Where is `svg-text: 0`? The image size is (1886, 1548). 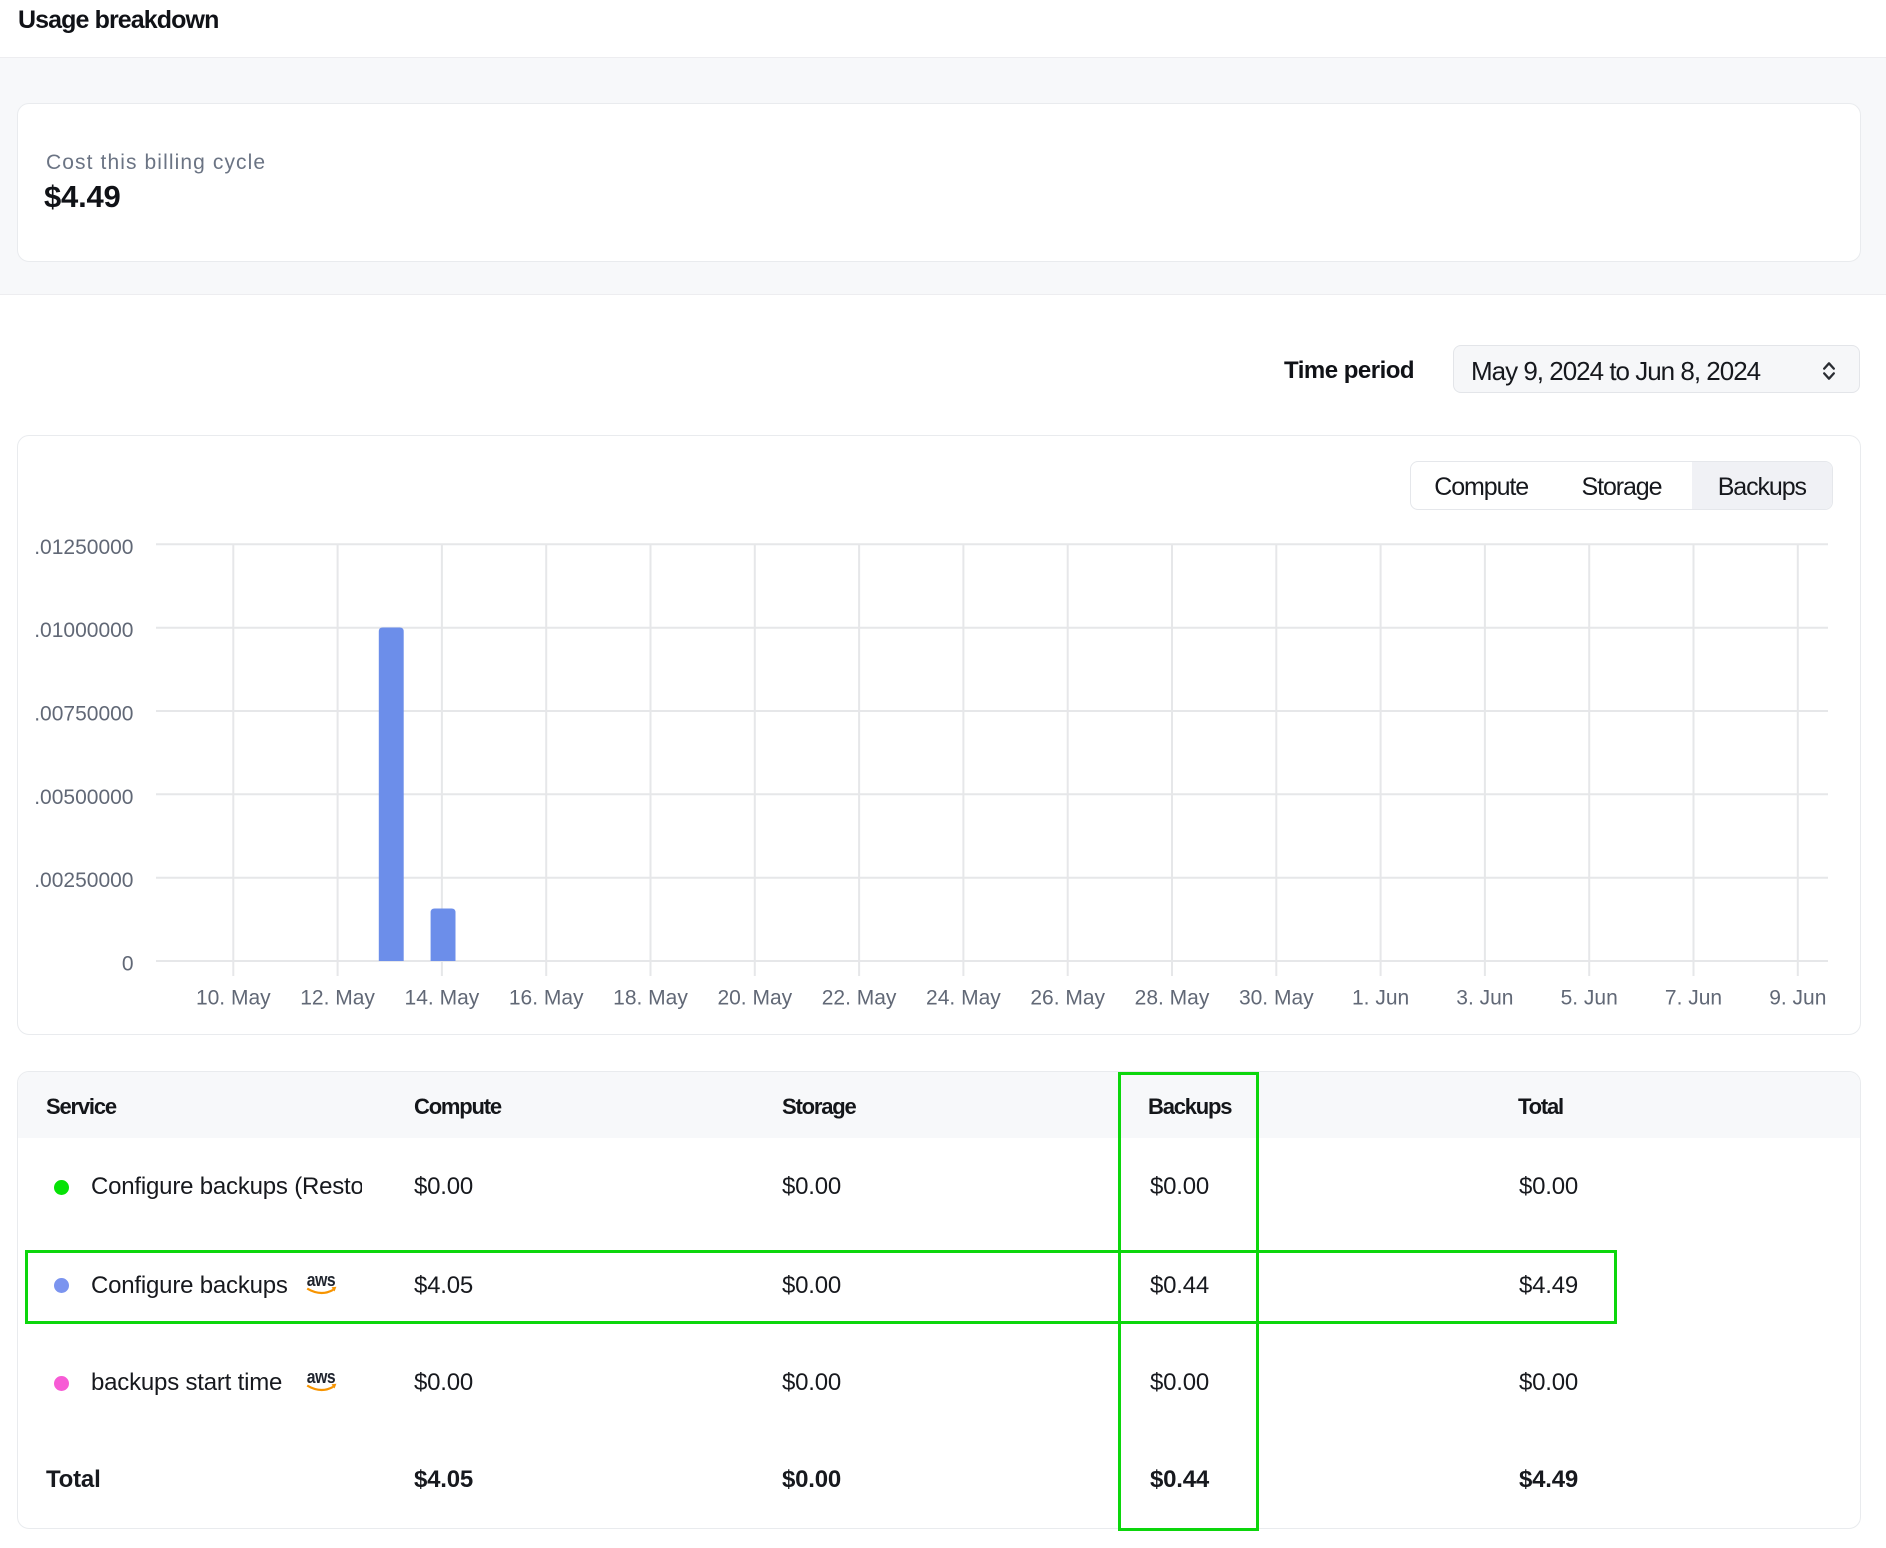 svg-text: 0 is located at coordinates (128, 964).